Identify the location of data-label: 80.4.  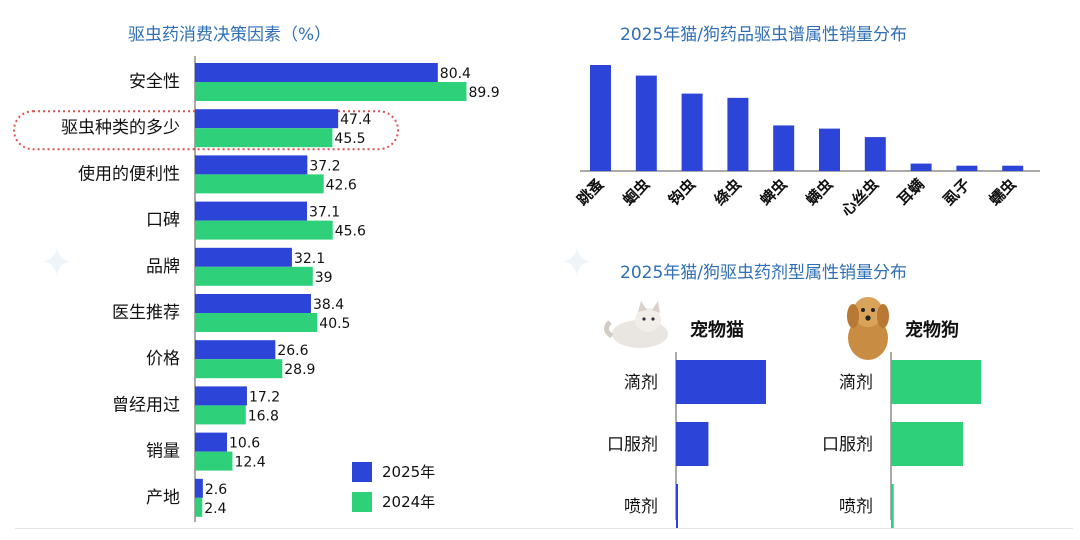
(455, 74).